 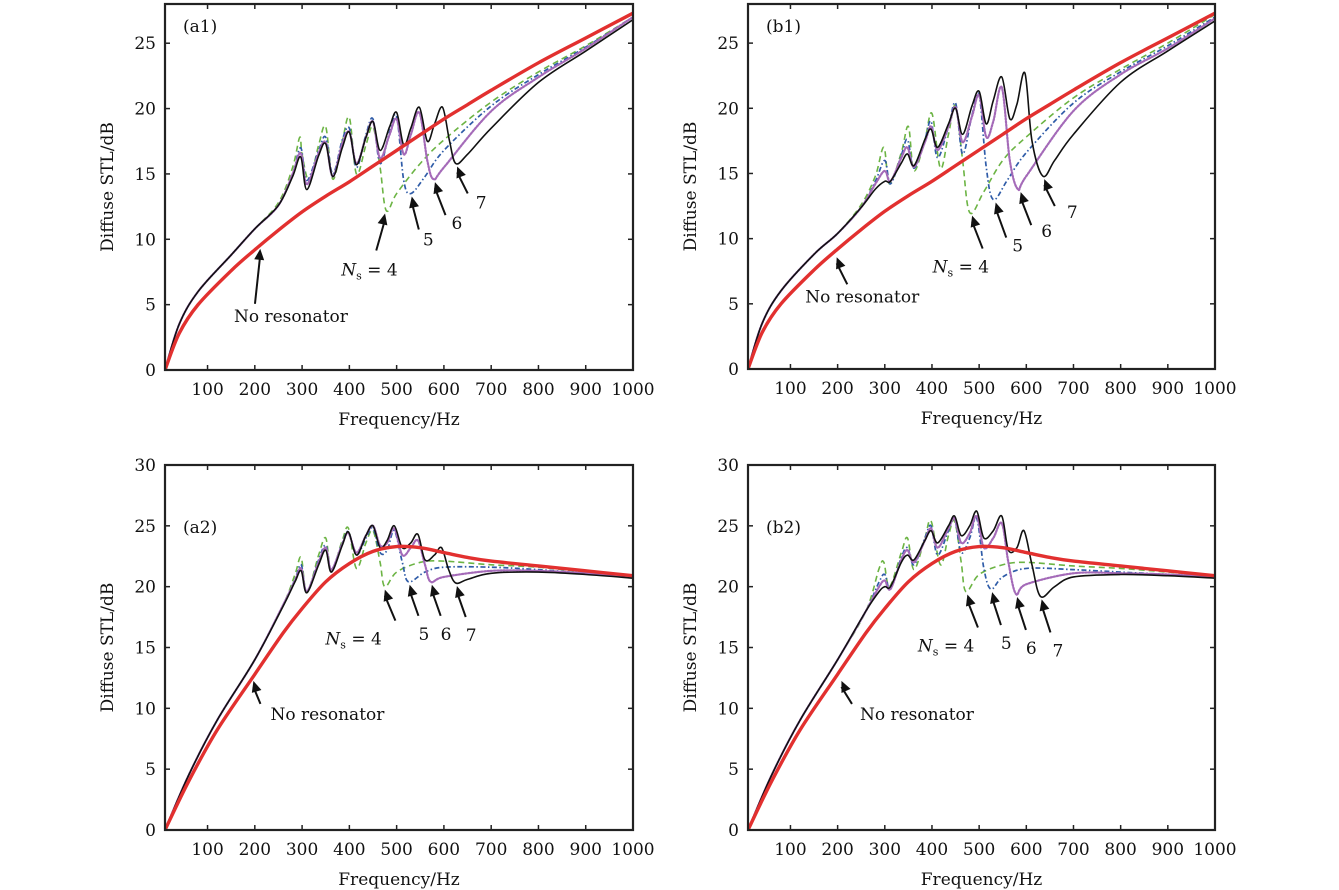 I want to click on axes-box, so click(x=399, y=187).